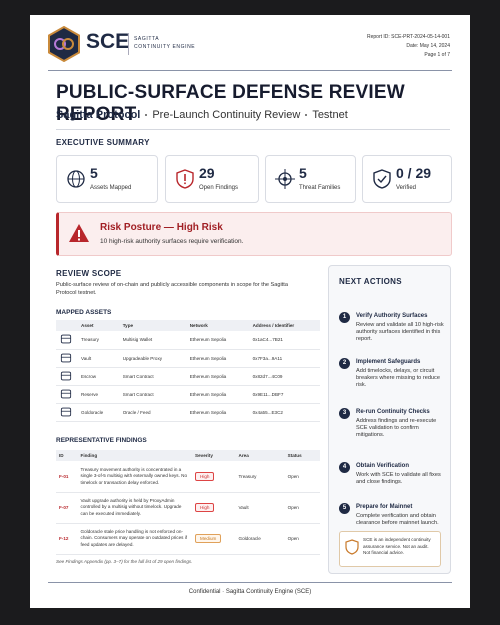  What do you see at coordinates (208, 538) in the screenshot?
I see `severity-badge: Medium` at bounding box center [208, 538].